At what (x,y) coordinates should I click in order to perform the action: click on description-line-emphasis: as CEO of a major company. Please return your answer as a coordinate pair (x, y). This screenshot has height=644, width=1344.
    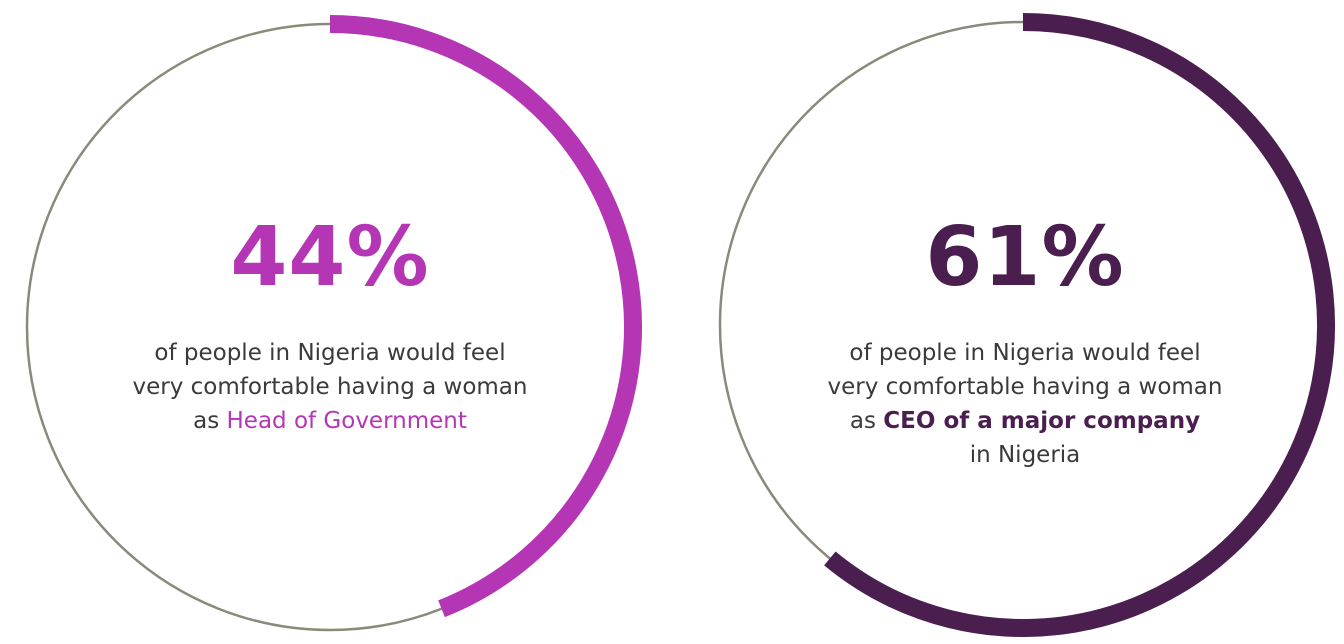
    Looking at the image, I should click on (1025, 421).